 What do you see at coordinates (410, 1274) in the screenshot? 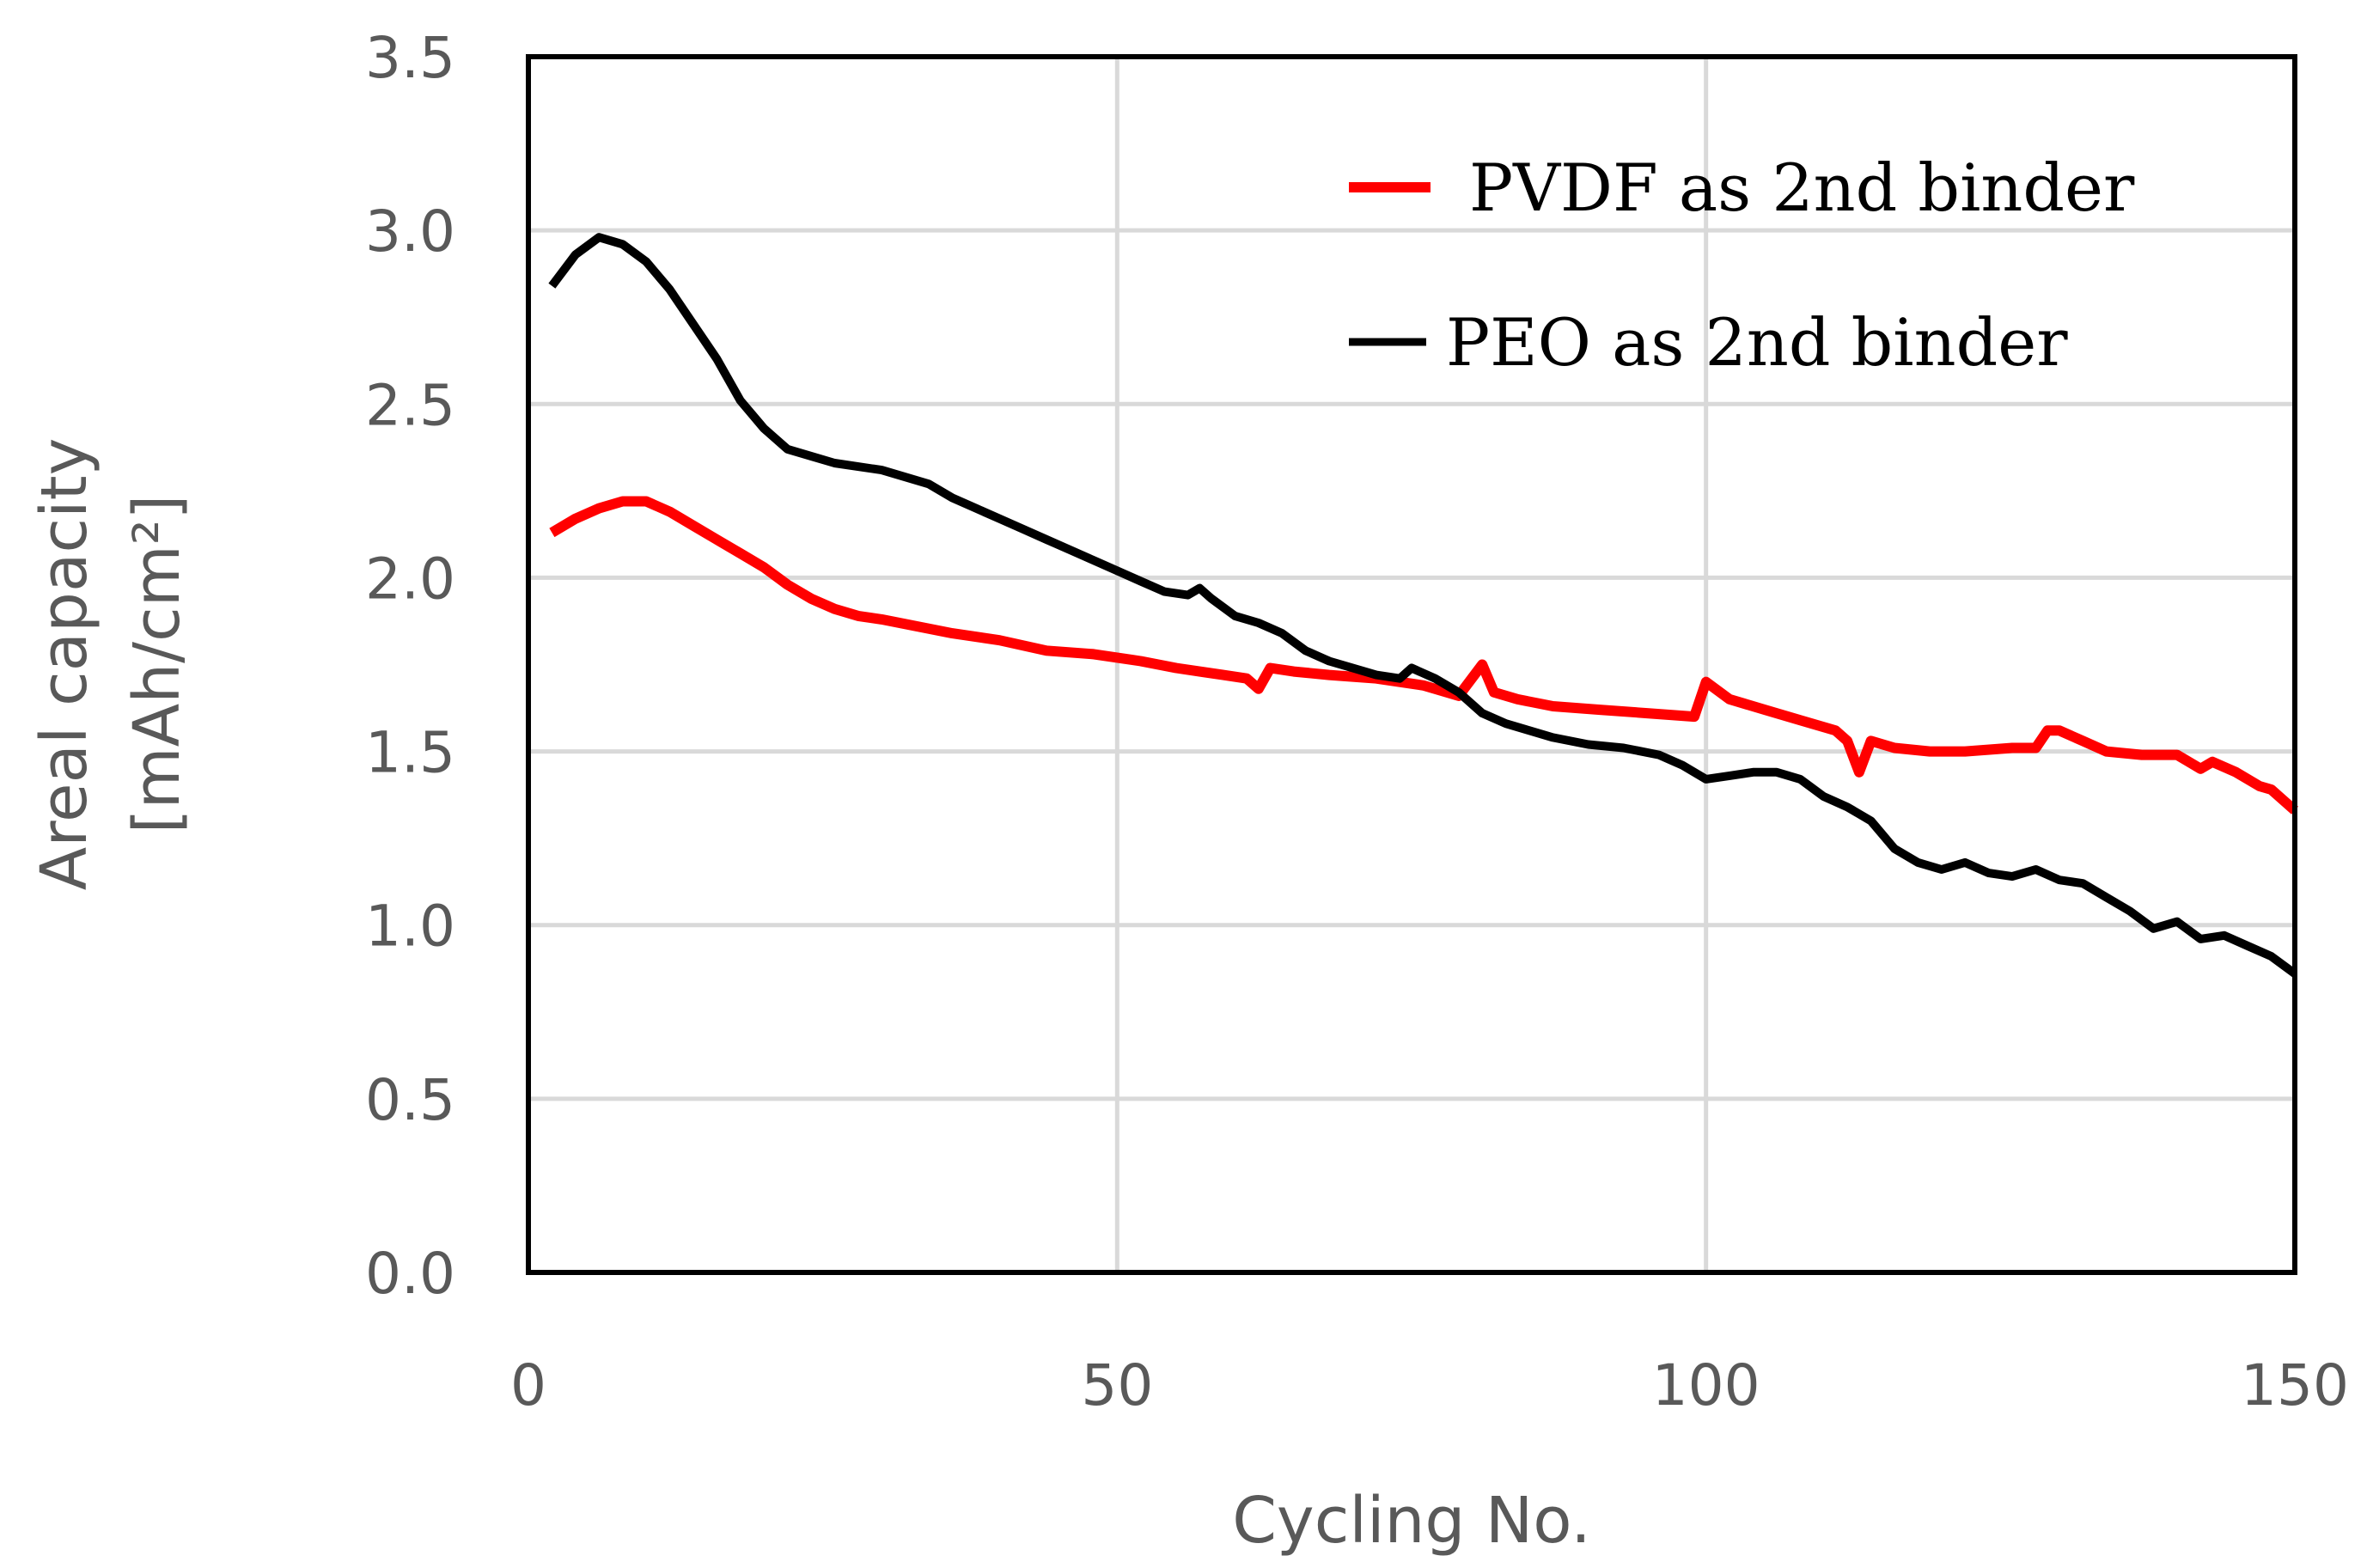
I see `y-tick-label: 0.0` at bounding box center [410, 1274].